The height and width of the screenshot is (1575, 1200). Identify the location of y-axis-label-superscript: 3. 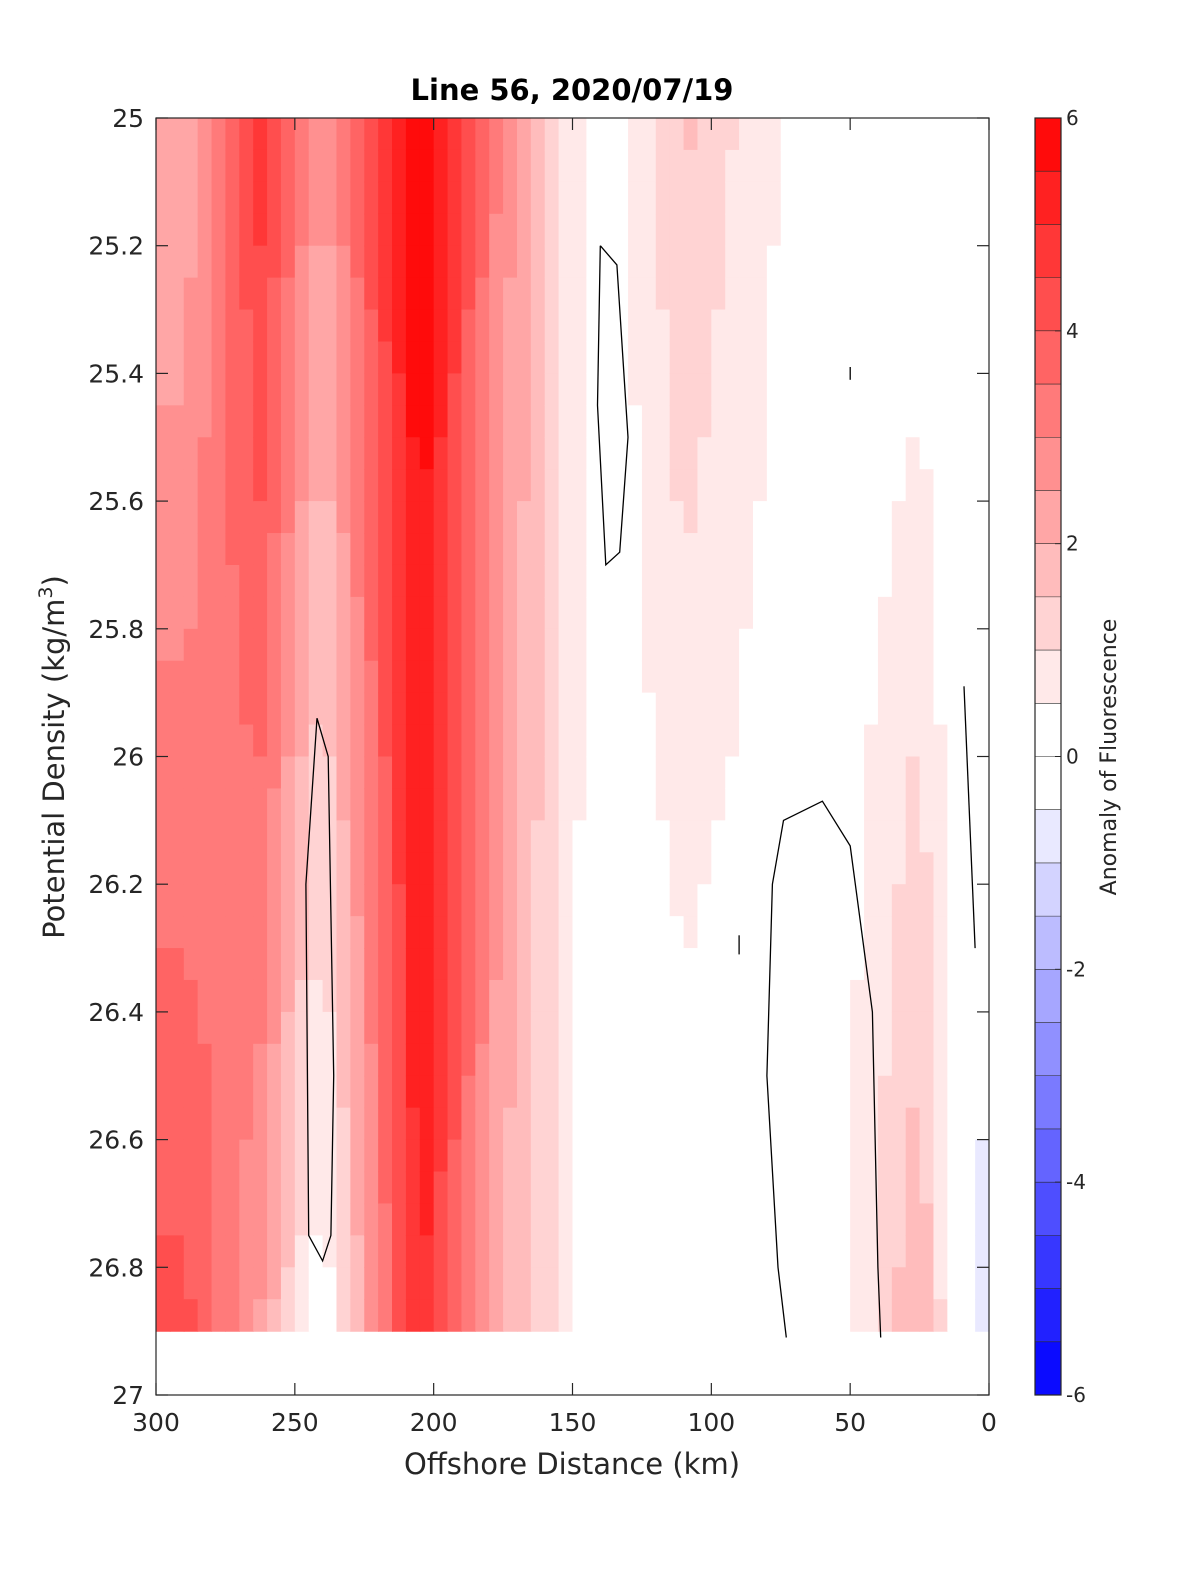
(46, 592).